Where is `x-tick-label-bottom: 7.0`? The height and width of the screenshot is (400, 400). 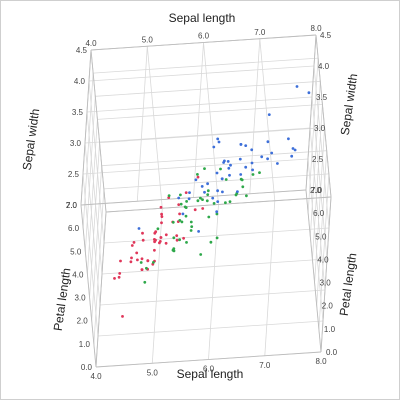 x-tick-label-bottom: 7.0 is located at coordinates (265, 365).